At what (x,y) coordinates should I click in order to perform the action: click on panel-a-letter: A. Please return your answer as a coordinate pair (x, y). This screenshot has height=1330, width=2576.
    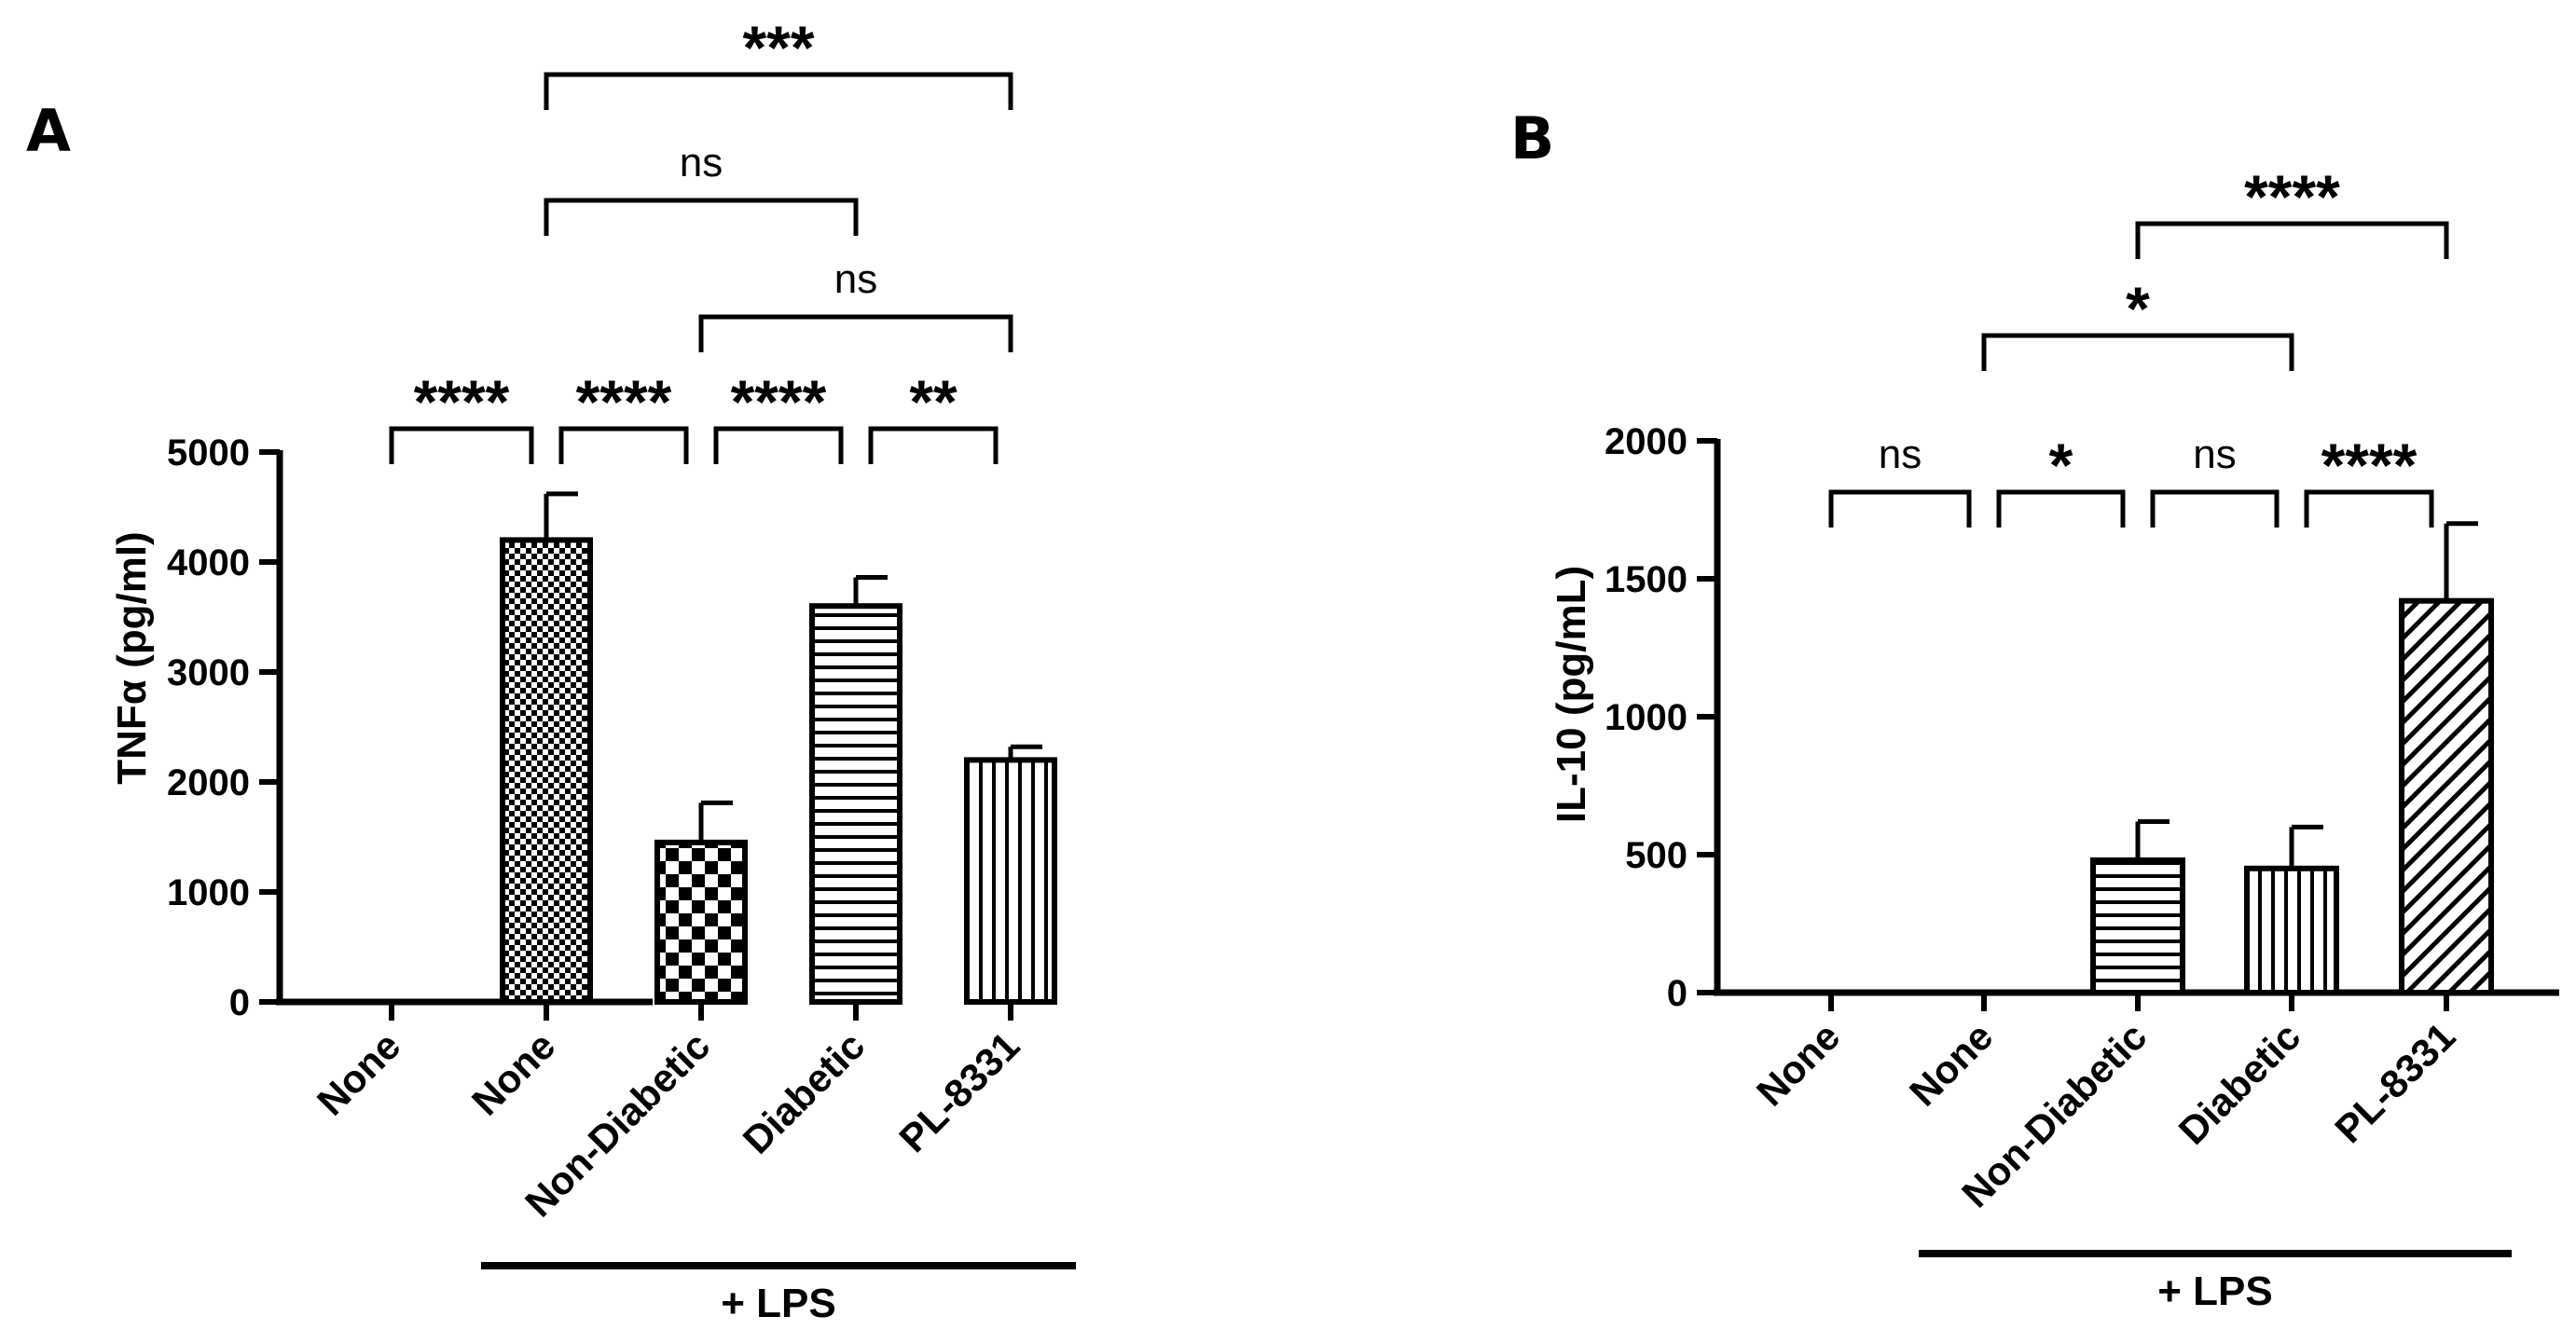
    Looking at the image, I should click on (48, 131).